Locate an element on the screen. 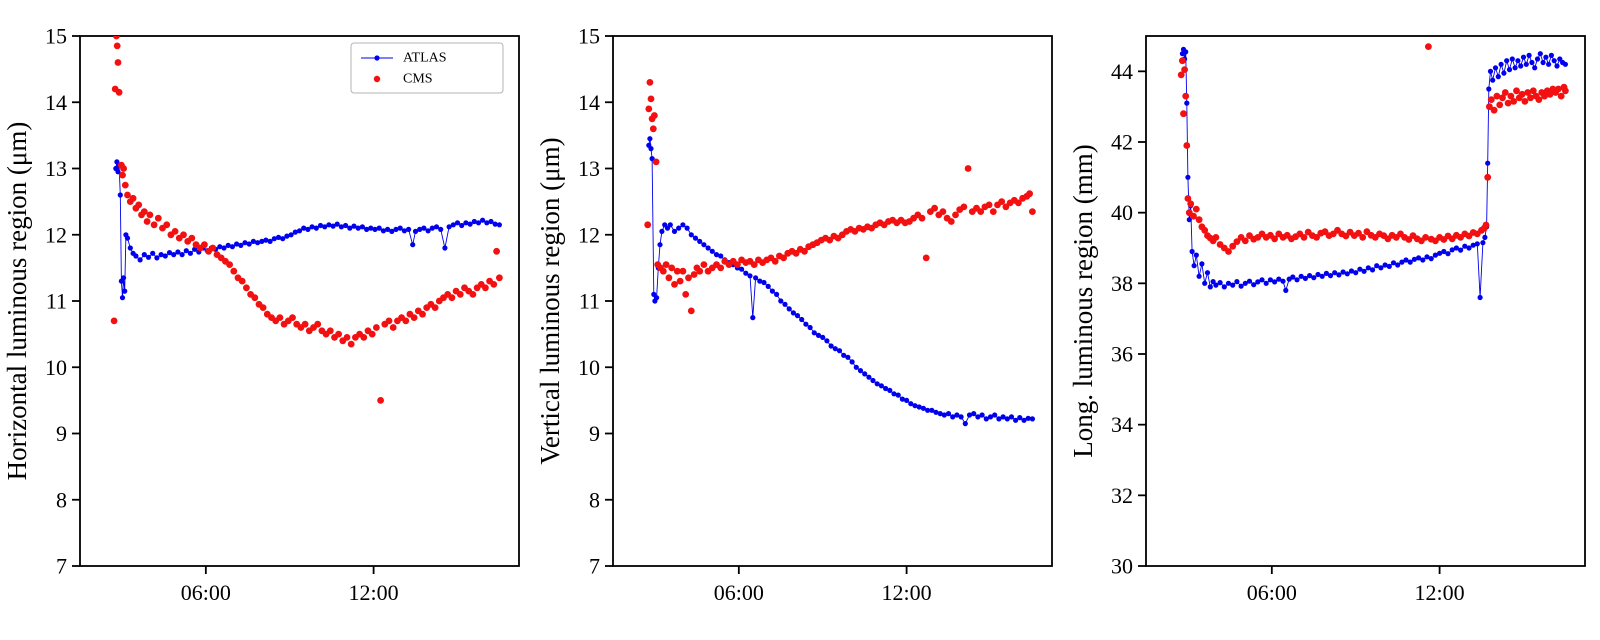 The height and width of the screenshot is (640, 1600). y-tick-label: 38 is located at coordinates (1122, 283).